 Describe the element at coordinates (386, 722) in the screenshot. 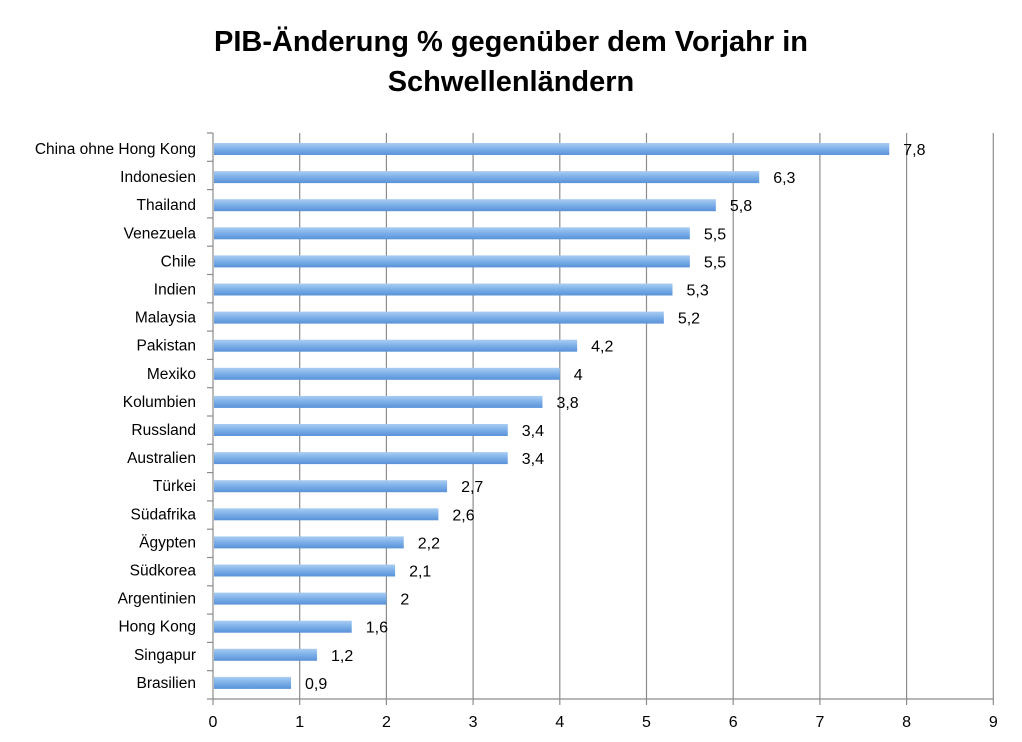

I see `x-tick-label-2: 2` at that location.